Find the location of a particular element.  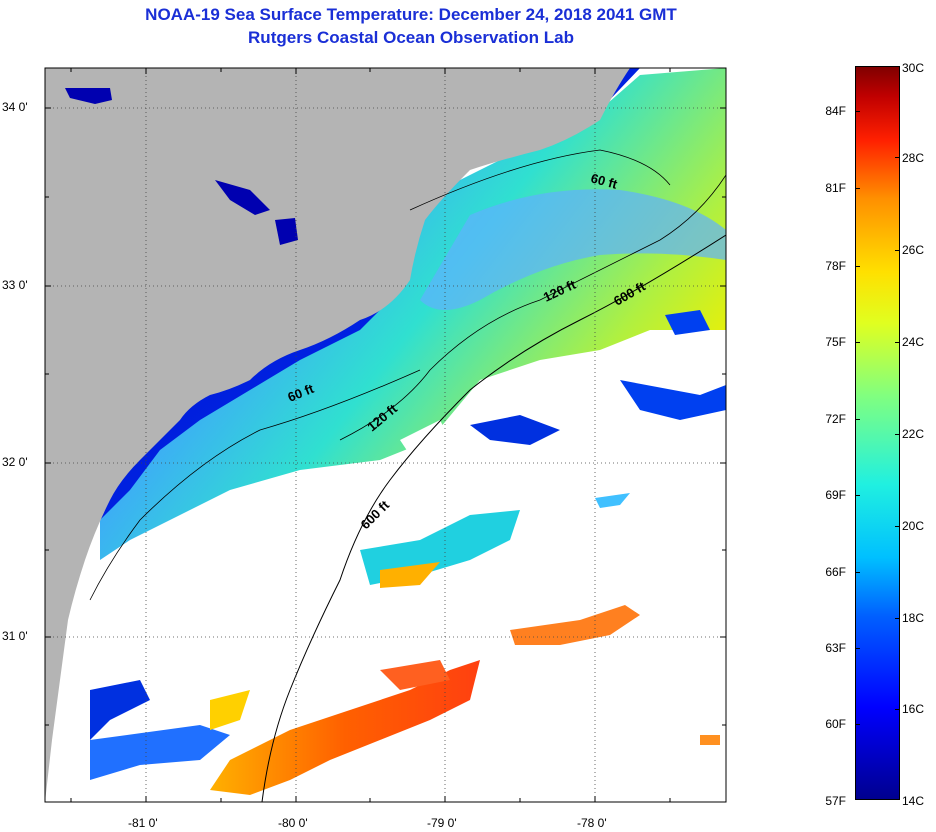

colorbar-f-label: 72F is located at coordinates (835, 419).